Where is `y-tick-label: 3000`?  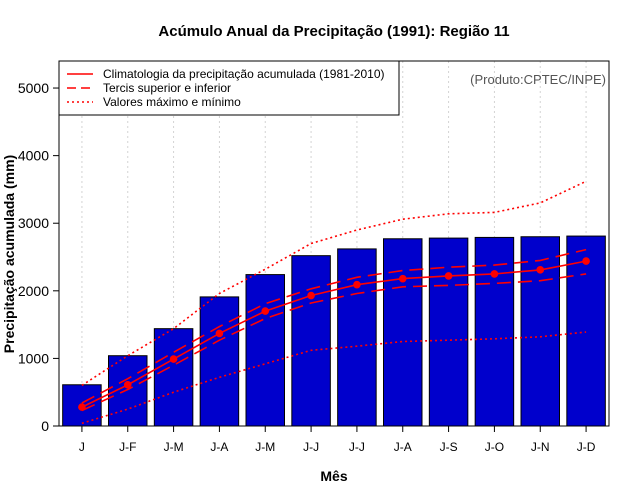 y-tick-label: 3000 is located at coordinates (33, 223).